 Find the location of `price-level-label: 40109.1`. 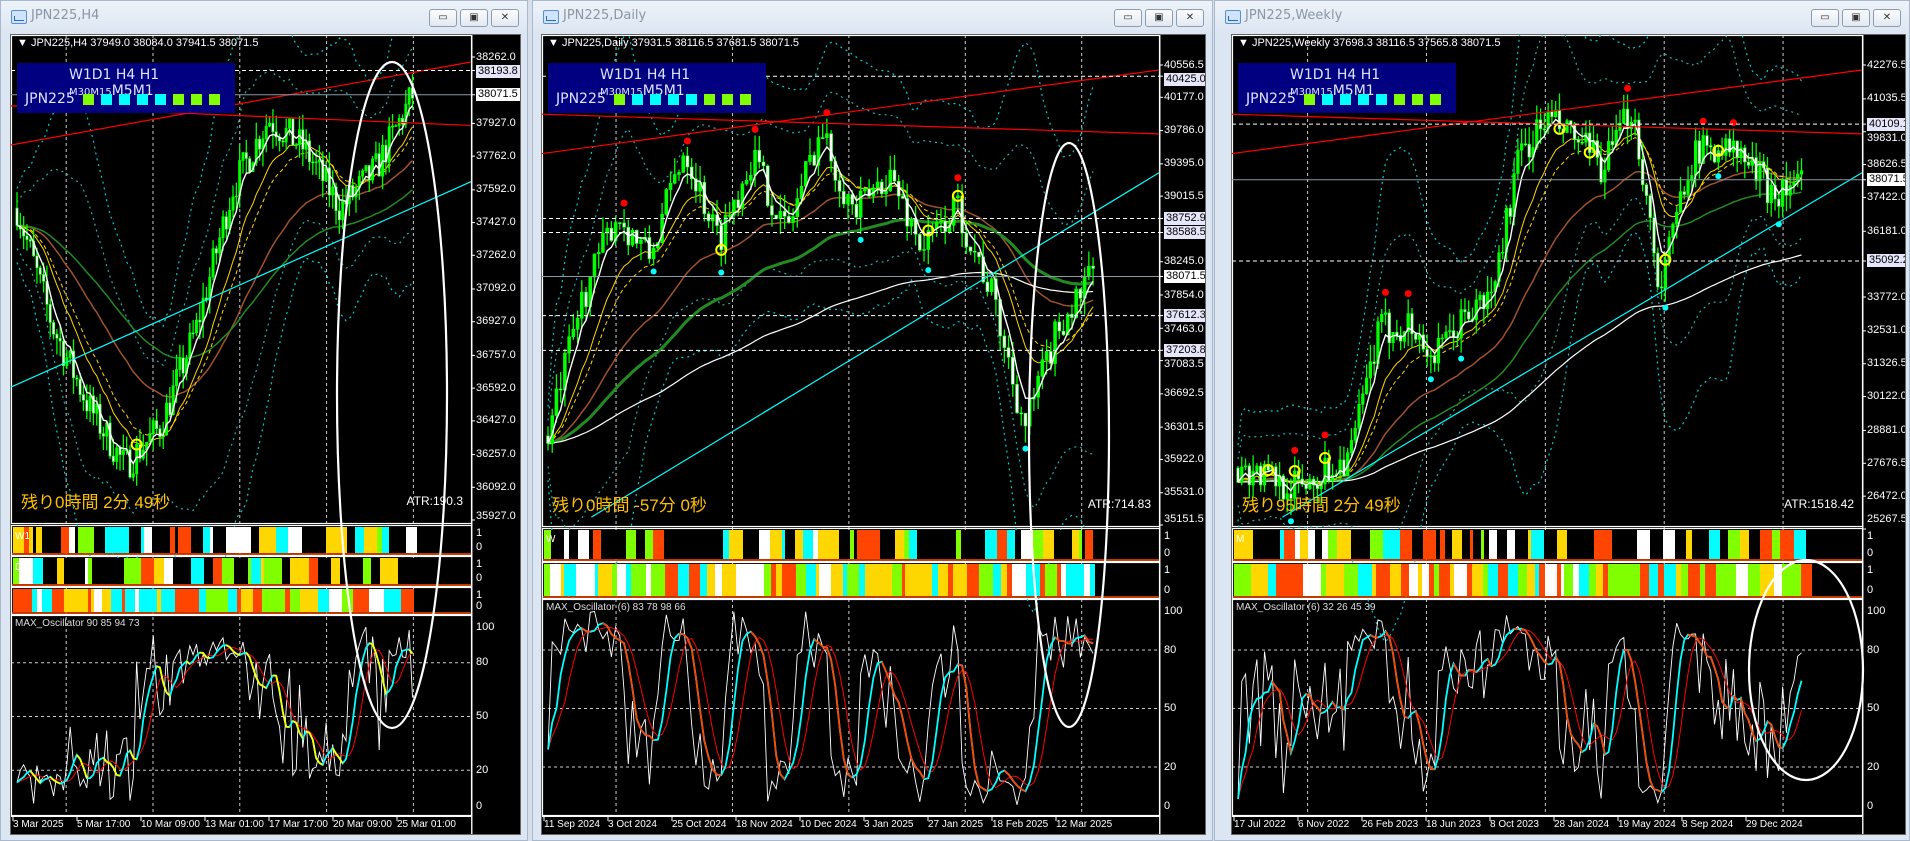

price-level-label: 40109.1 is located at coordinates (1886, 124).